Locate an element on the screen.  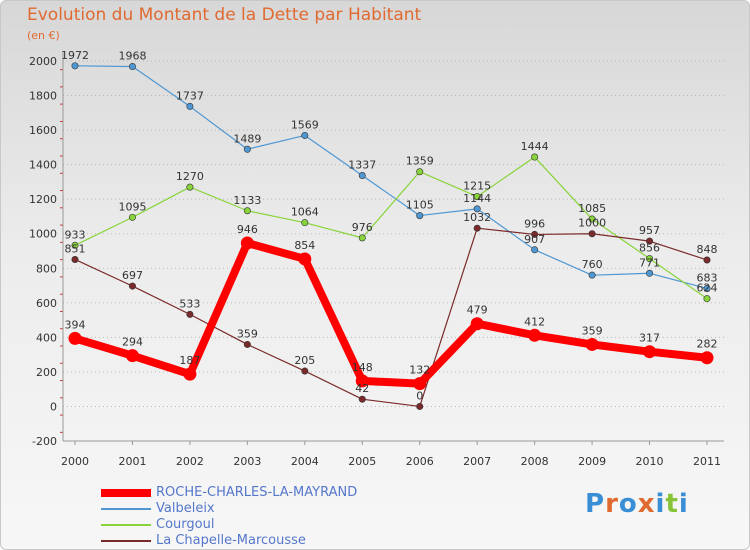
data-label: 317 is located at coordinates (649, 338).